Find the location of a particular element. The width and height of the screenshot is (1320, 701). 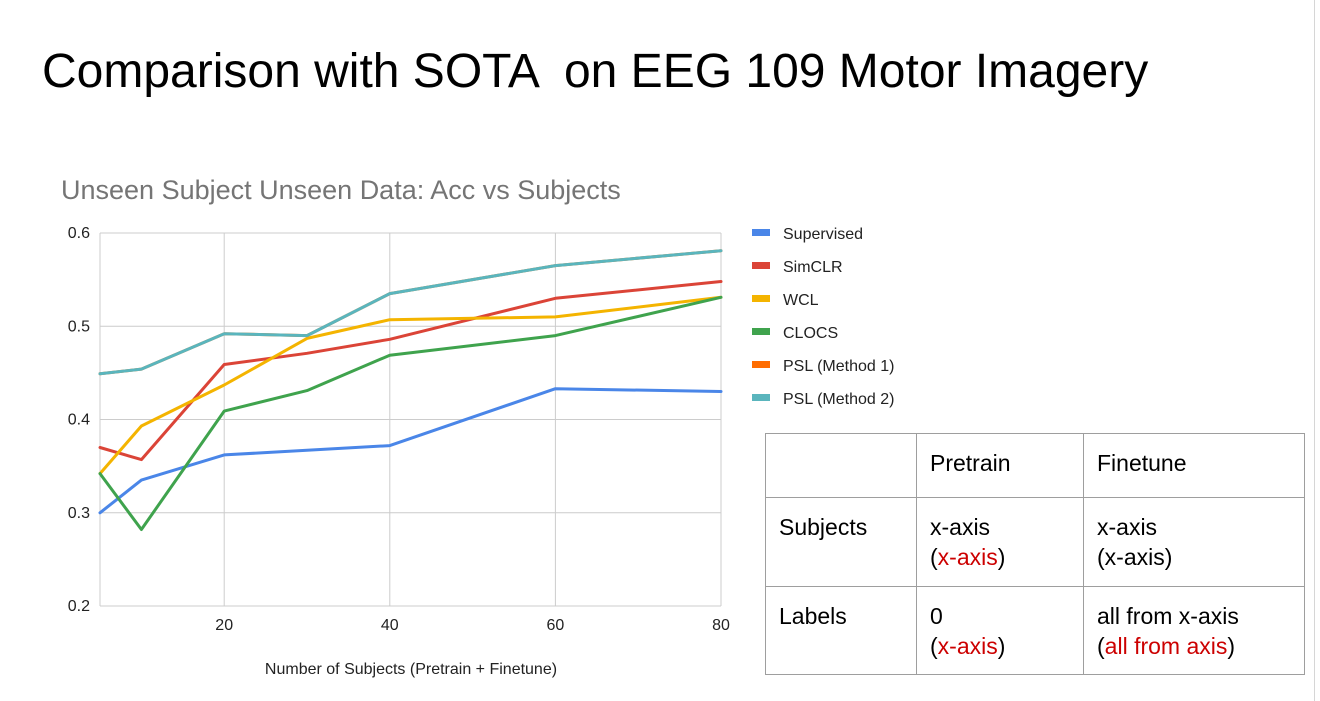

table-header-row: Pretrain Finetune is located at coordinates (1035, 465).